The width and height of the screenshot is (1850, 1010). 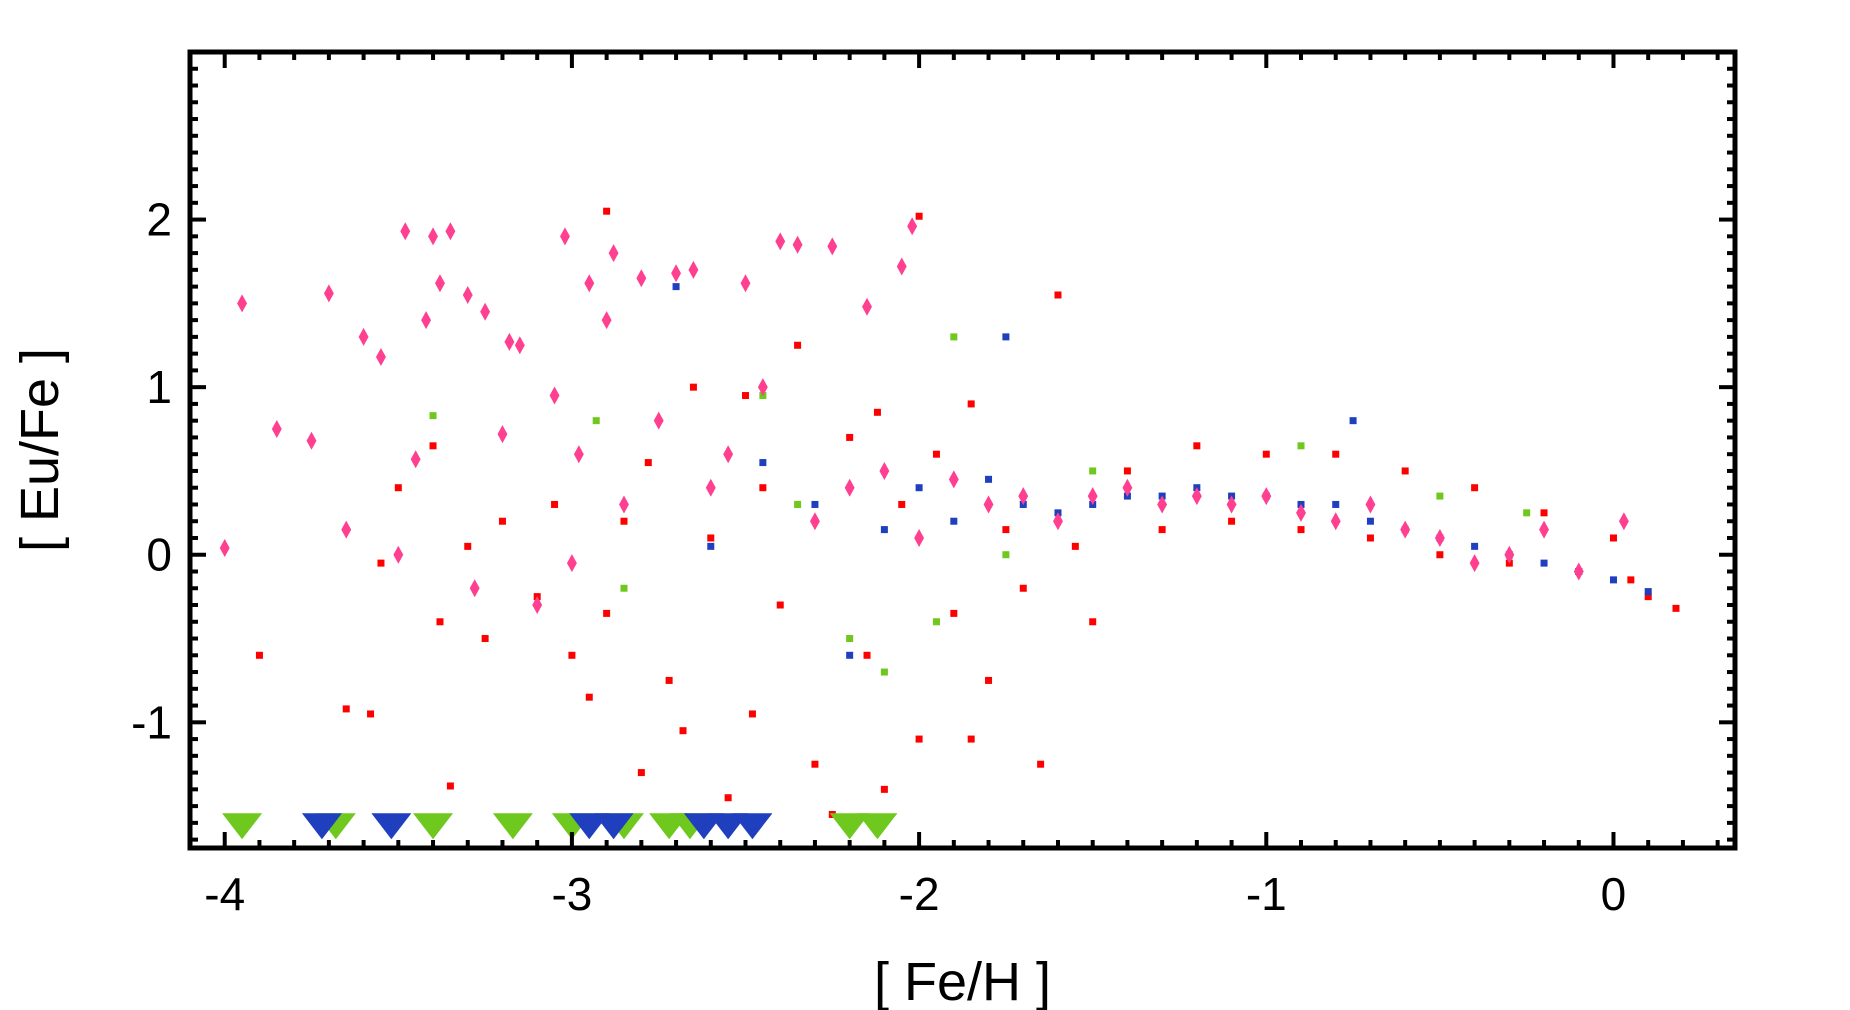 What do you see at coordinates (40, 450) in the screenshot?
I see `y-axis-label: [ Eu/Fe ]` at bounding box center [40, 450].